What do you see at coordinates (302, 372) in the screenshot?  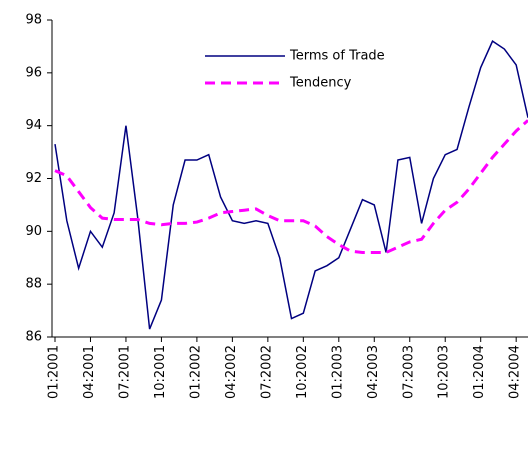 I see `x-tick-label: 10:2002` at bounding box center [302, 372].